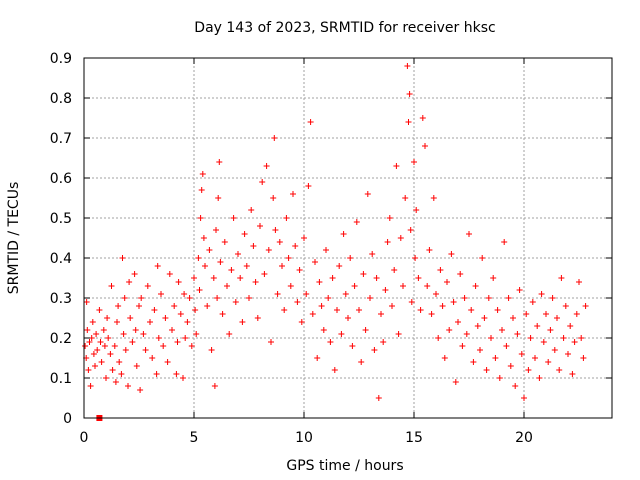 The image size is (640, 480). Describe the element at coordinates (61, 179) in the screenshot. I see `y-tick-label: 0.6` at that location.